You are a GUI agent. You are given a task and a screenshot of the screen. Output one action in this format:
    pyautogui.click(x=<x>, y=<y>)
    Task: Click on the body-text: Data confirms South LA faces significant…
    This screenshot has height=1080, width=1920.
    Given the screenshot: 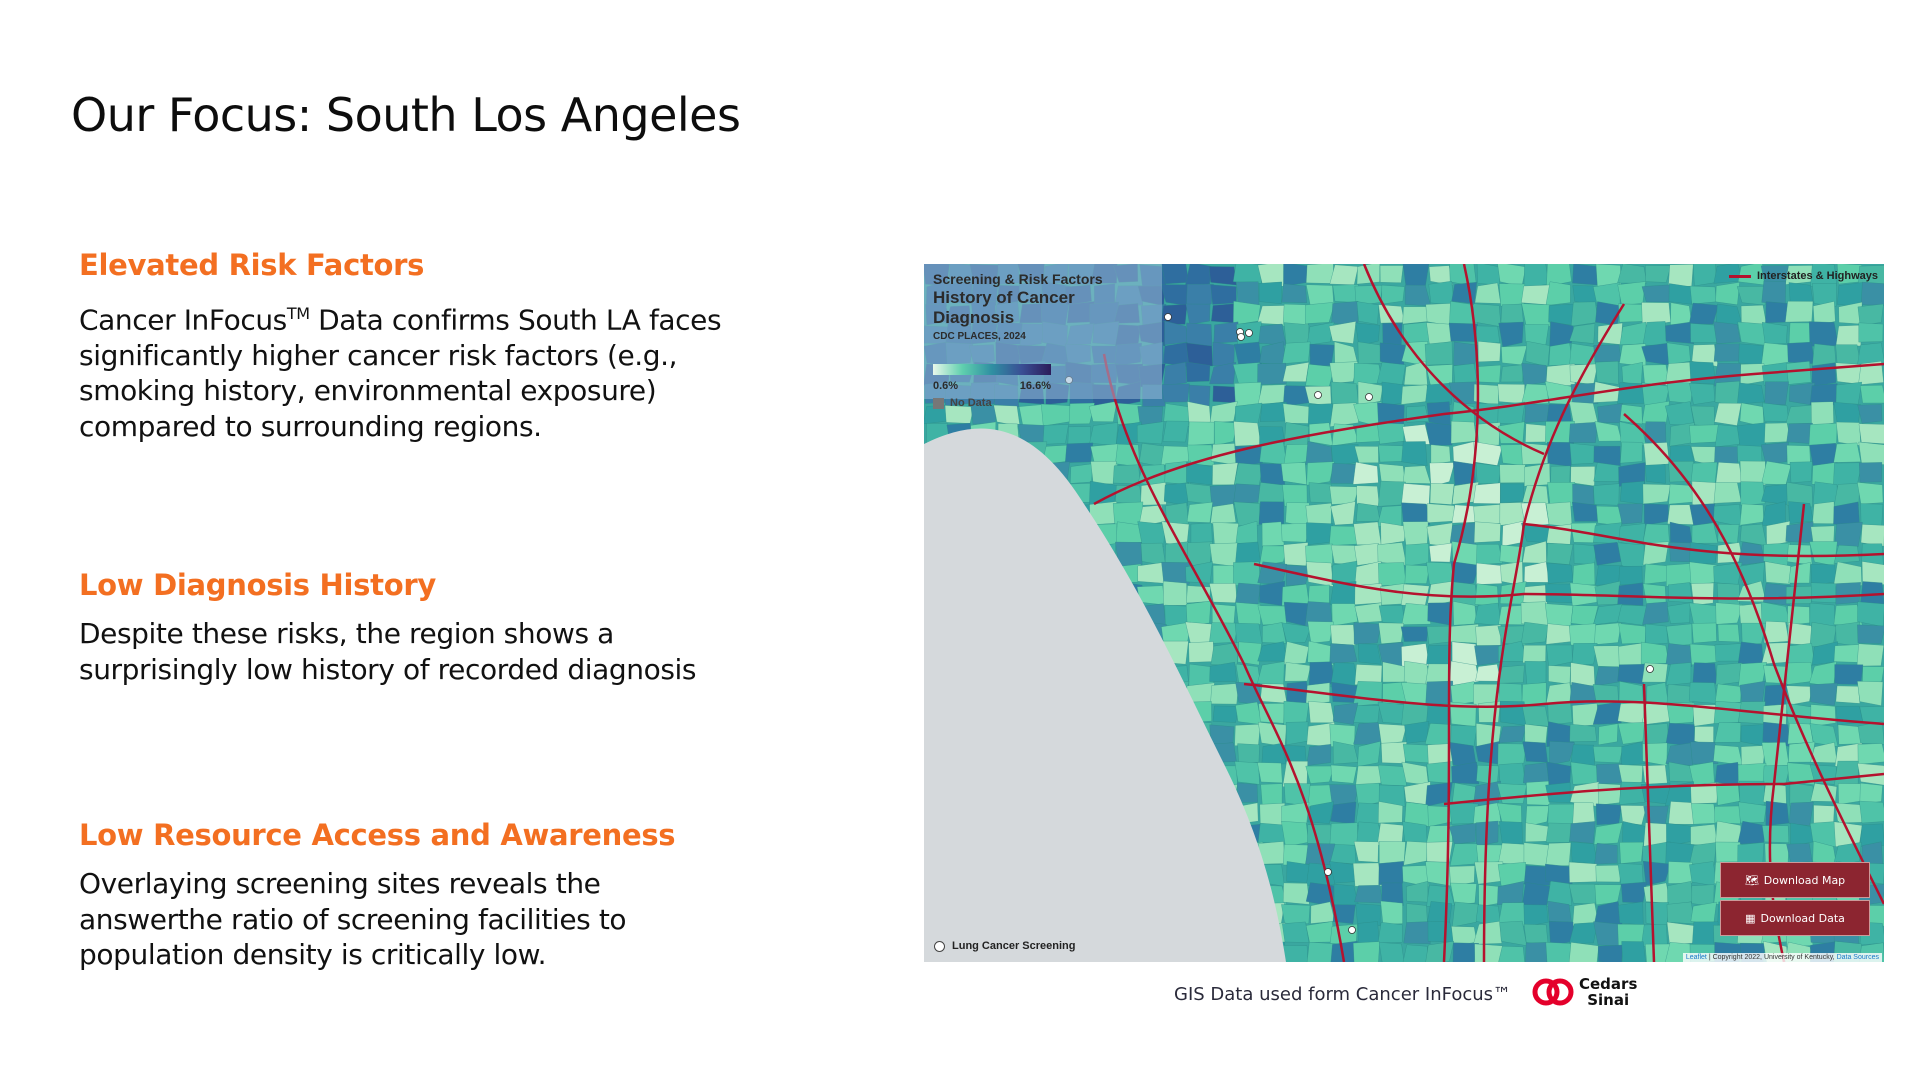 What is the action you would take?
    pyautogui.click(x=400, y=373)
    